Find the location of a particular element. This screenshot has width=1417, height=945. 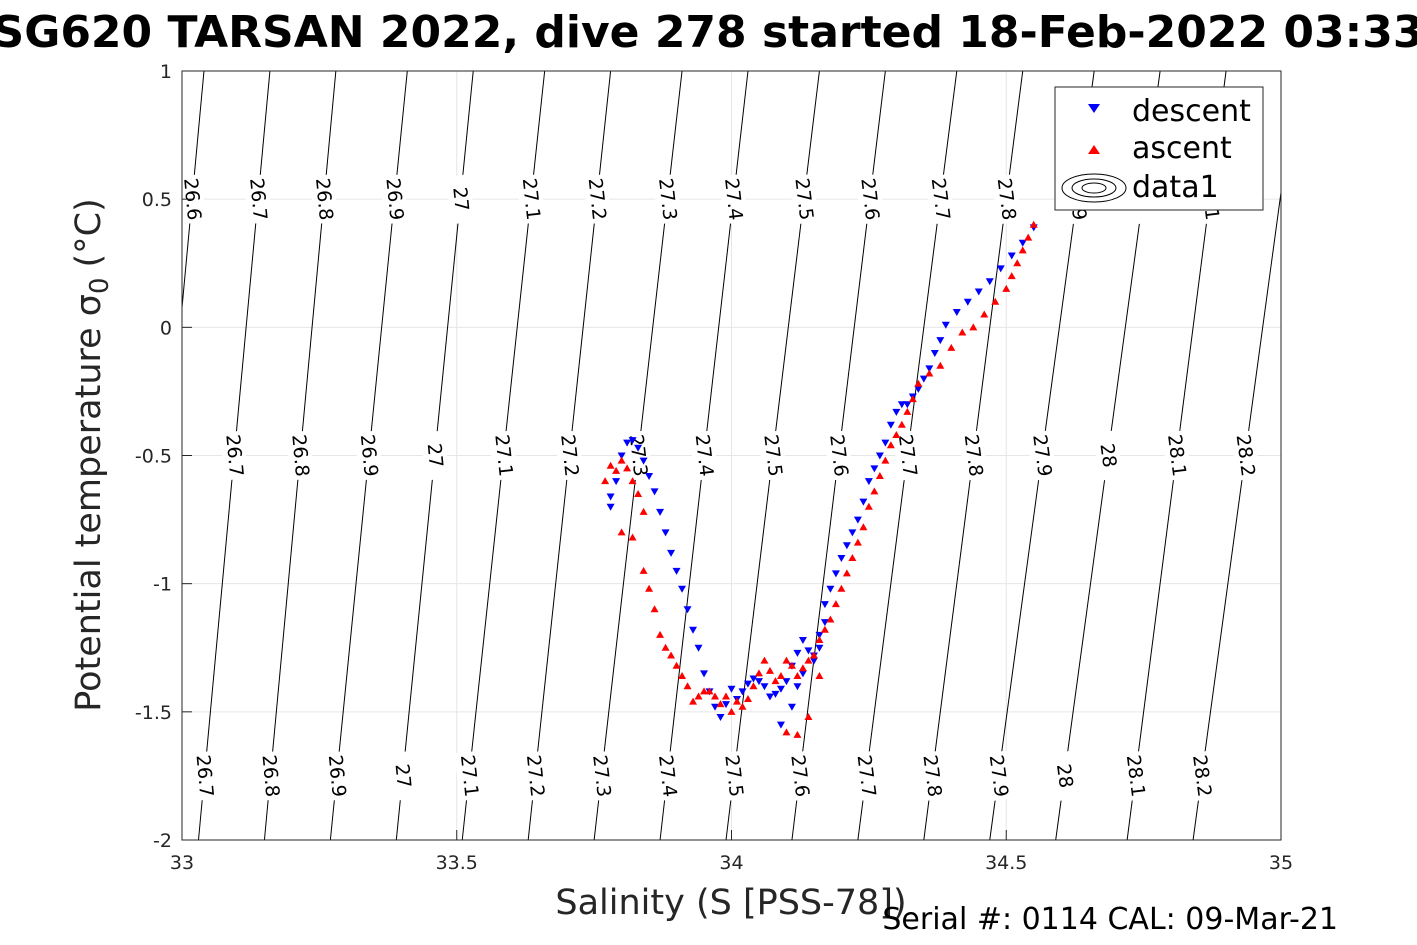

x-tick-label: 33 is located at coordinates (182, 863).